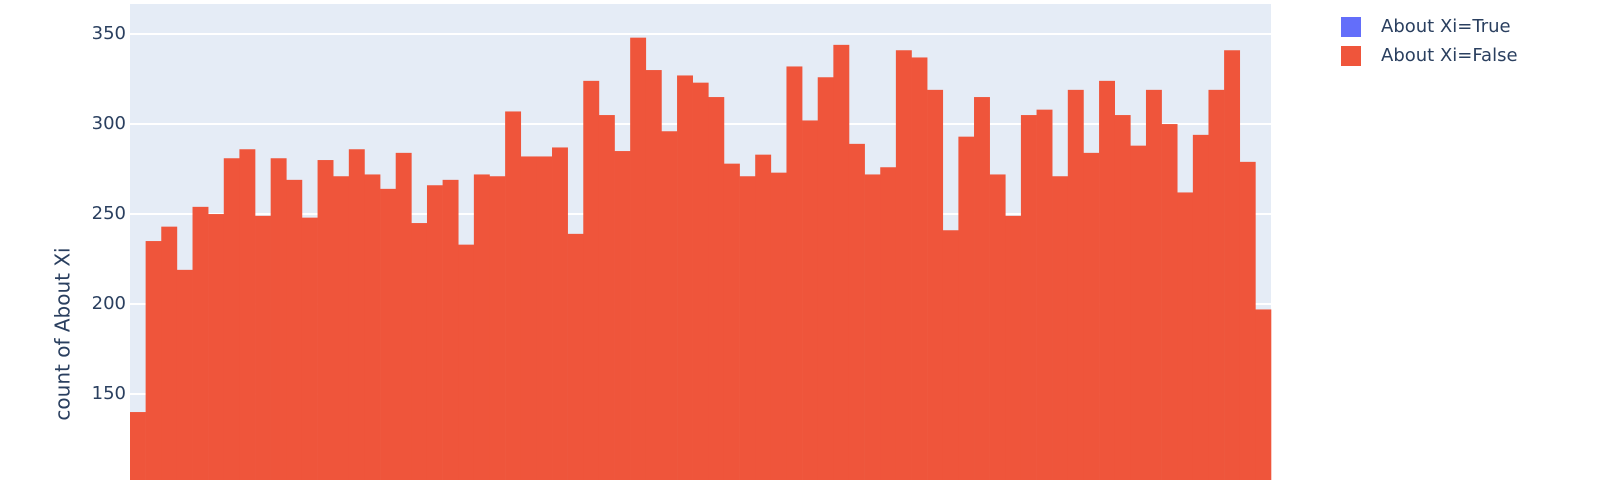 This screenshot has height=480, width=1600. What do you see at coordinates (109, 123) in the screenshot?
I see `y-tick-label: 300` at bounding box center [109, 123].